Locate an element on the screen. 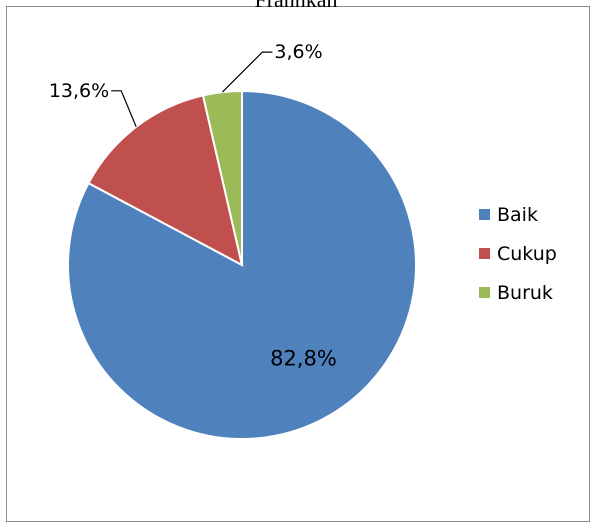 This screenshot has height=522, width=592. leader-line-buruk is located at coordinates (247, 72).